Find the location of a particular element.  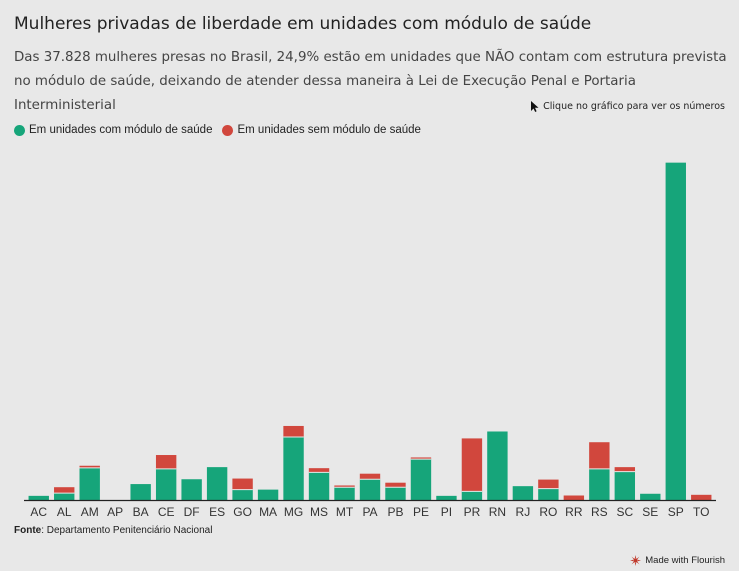

x-tick-label-ac: AC is located at coordinates (38, 512).